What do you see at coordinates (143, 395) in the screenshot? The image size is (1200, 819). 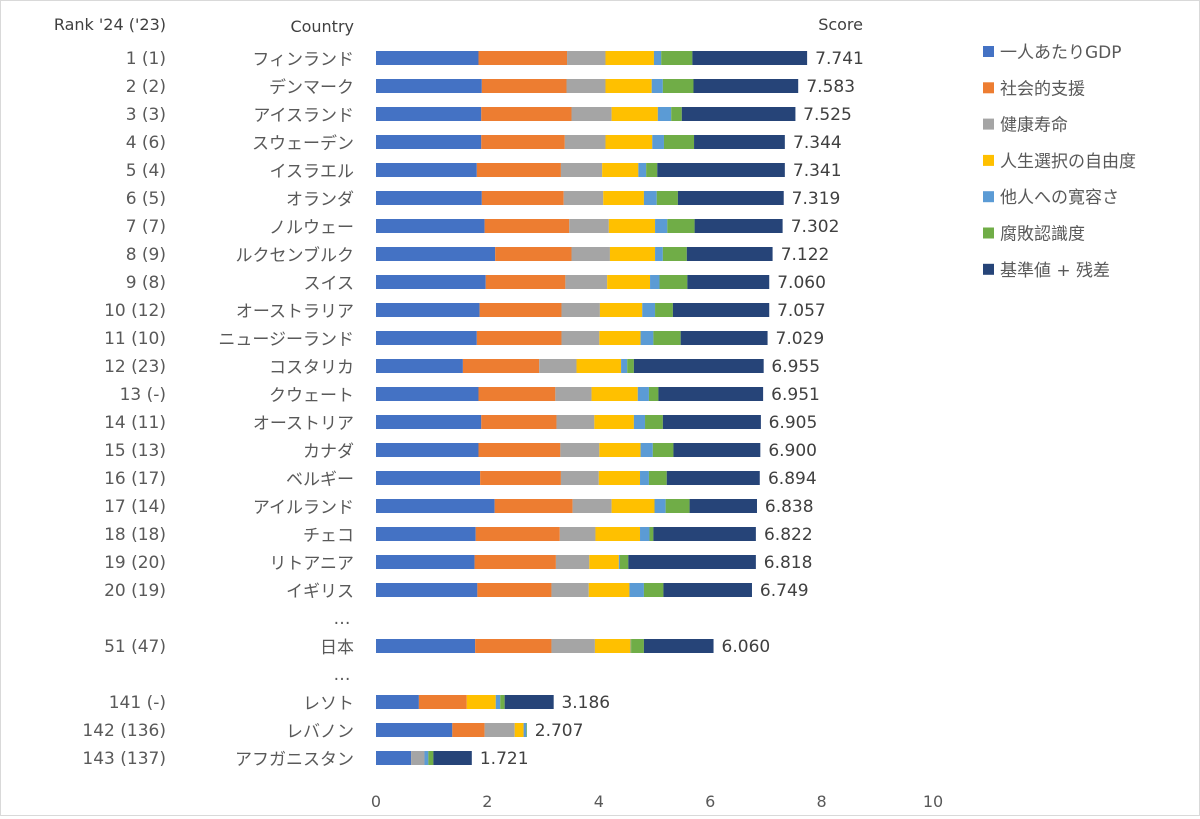 I see `rank-label: 13 (-)` at bounding box center [143, 395].